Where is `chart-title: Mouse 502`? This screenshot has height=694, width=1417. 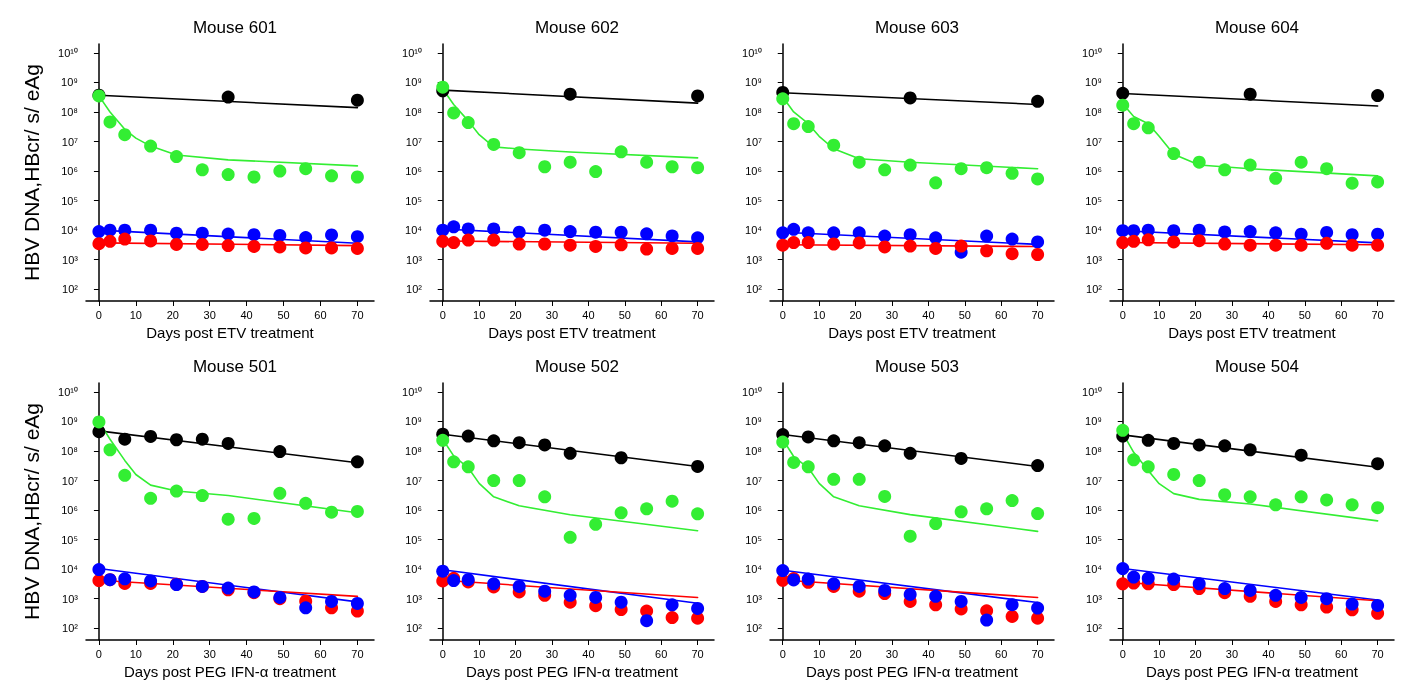 chart-title: Mouse 502 is located at coordinates (577, 366).